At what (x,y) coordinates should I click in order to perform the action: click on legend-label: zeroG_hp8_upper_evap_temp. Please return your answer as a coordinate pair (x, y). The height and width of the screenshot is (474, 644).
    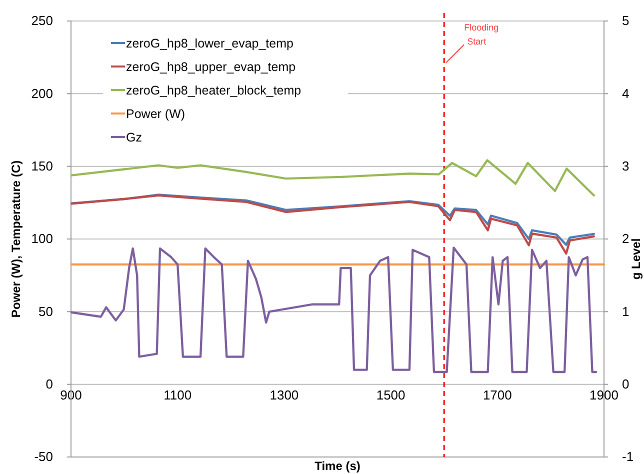
    Looking at the image, I should click on (211, 67).